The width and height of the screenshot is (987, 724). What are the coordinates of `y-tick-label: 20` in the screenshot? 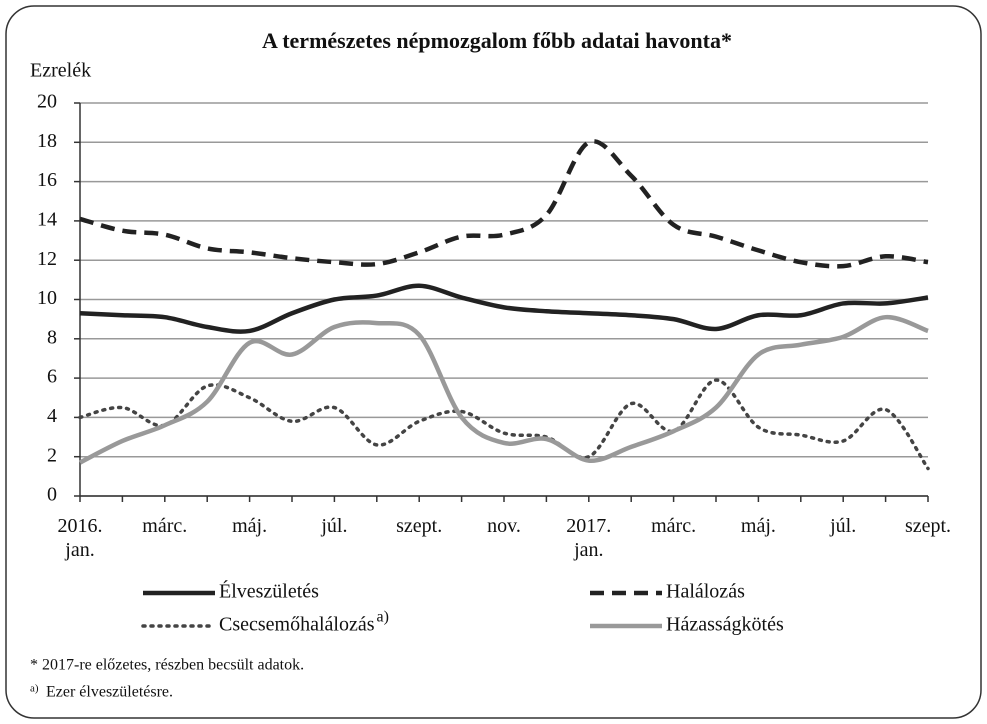 It's located at (47, 102).